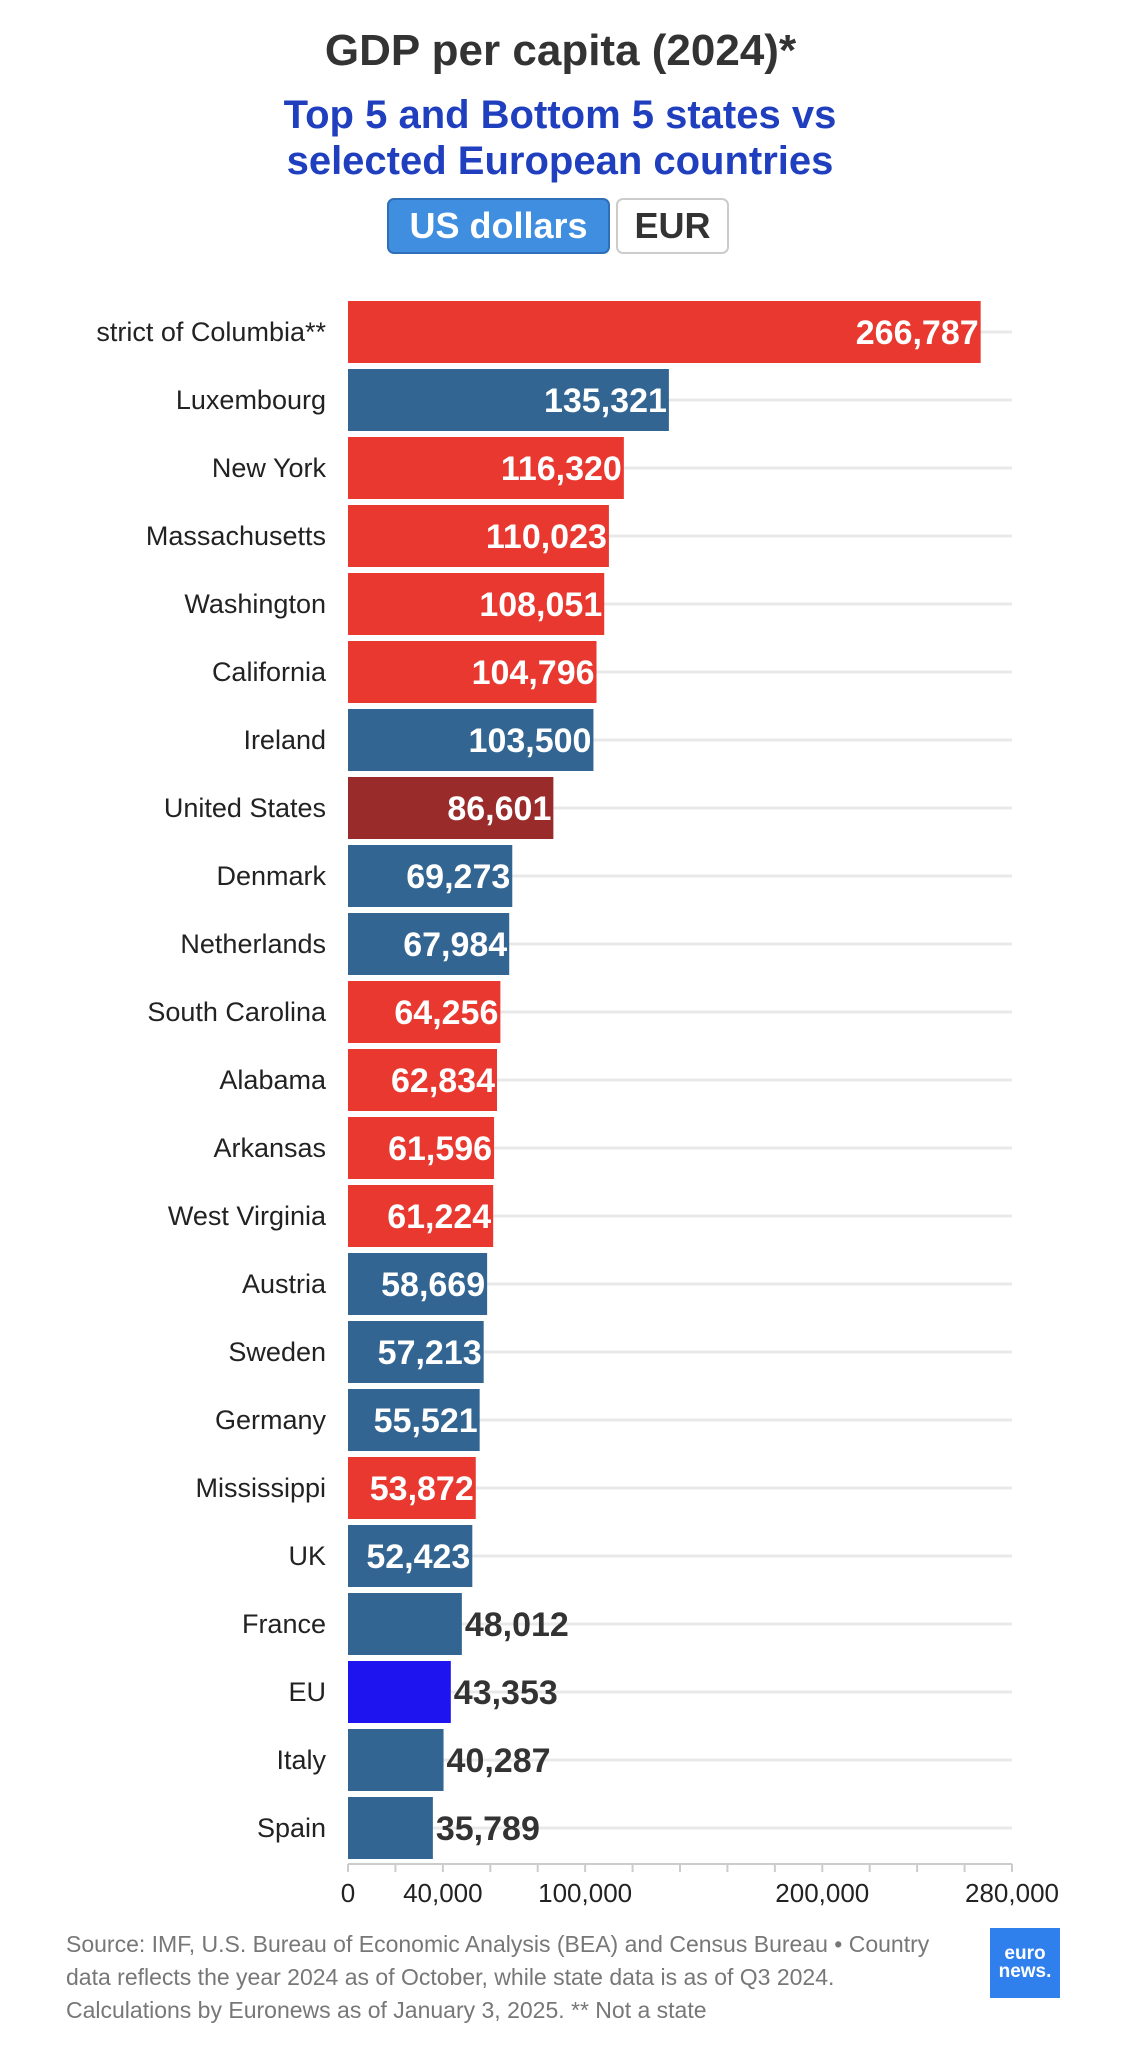 The width and height of the screenshot is (1121, 2048). I want to click on category-label: strict of Columbia**, so click(211, 332).